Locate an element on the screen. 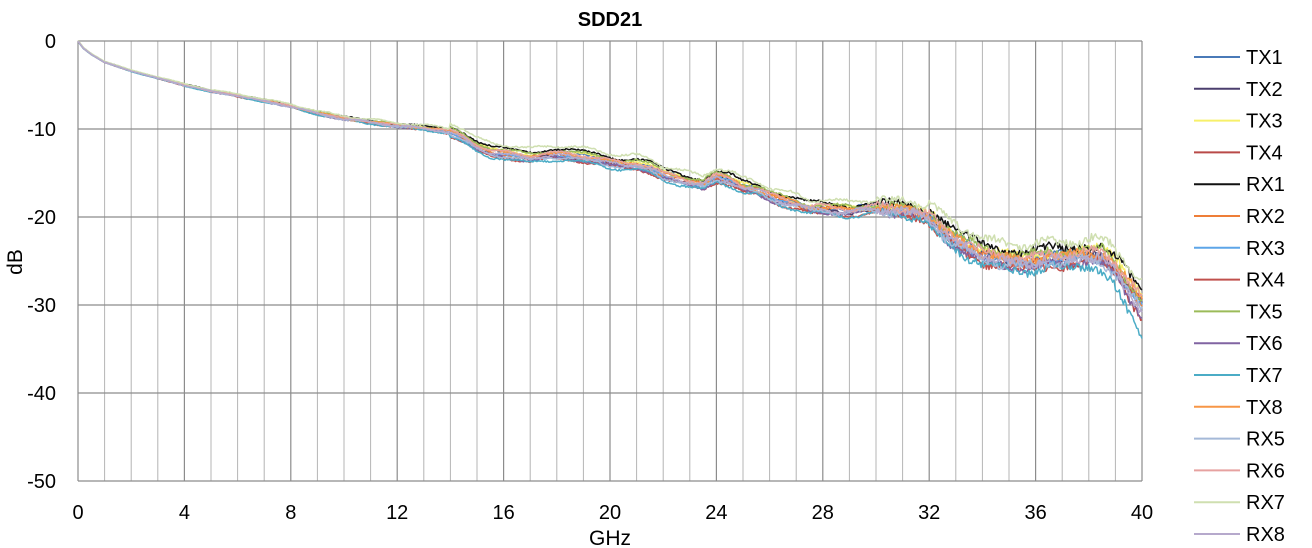  legend-label-rx7: RX7 is located at coordinates (1265, 503).